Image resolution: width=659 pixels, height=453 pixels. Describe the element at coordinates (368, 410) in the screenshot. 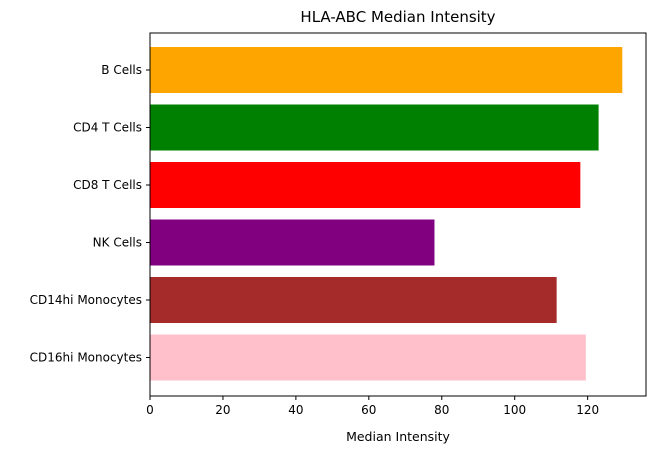

I see `x-tick-label: 60` at that location.